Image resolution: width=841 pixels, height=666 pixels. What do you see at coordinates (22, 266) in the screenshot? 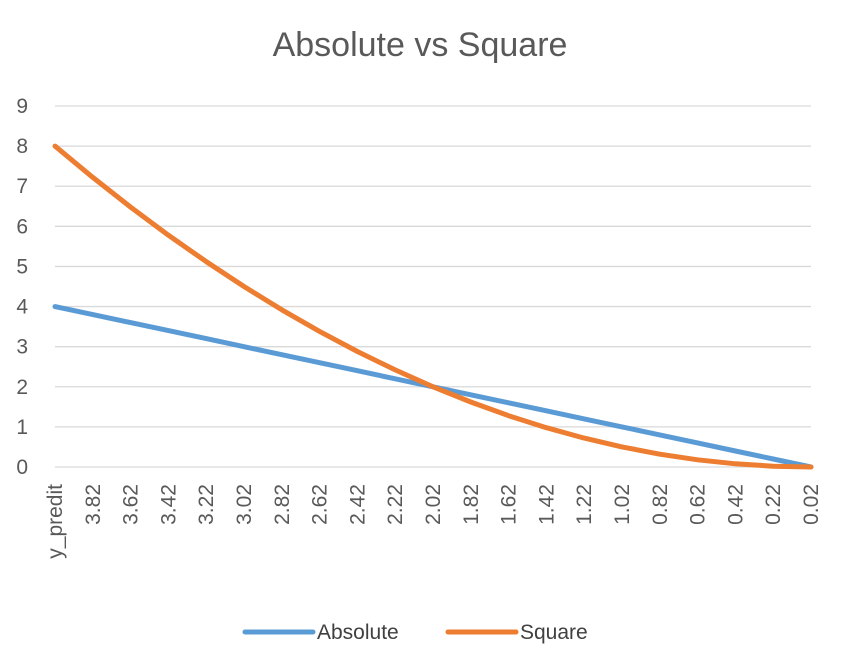
I see `y-tick-label: 5` at bounding box center [22, 266].